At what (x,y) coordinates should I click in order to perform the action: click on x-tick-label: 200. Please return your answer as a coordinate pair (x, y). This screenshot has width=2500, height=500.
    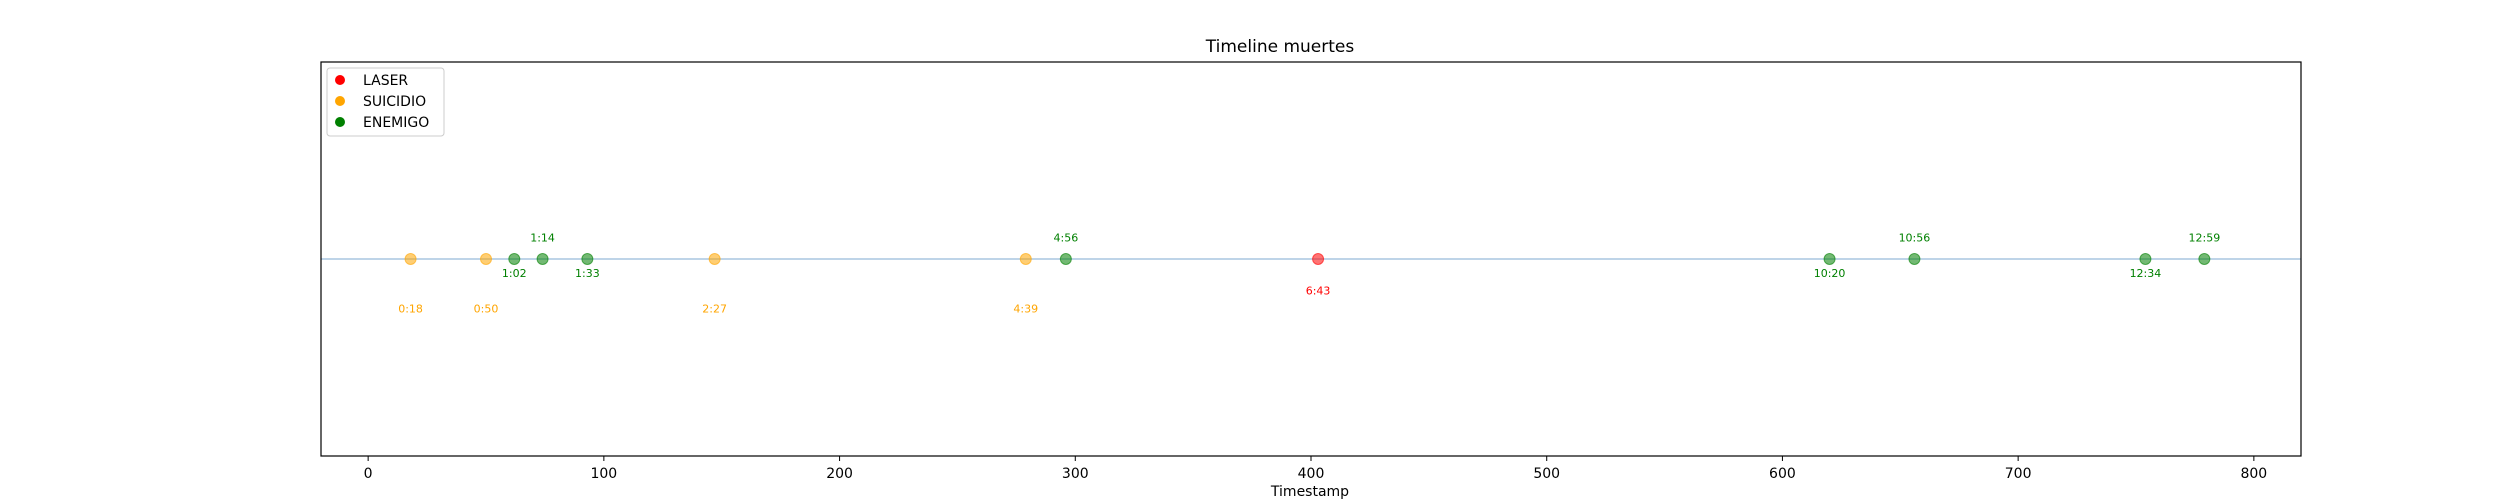
    Looking at the image, I should click on (839, 474).